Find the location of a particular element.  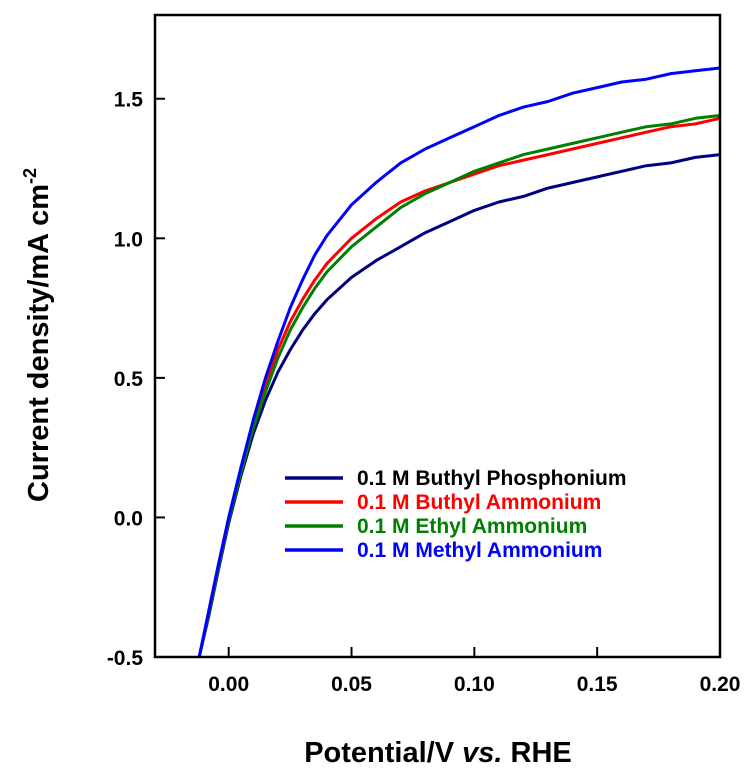

y-tick-label: 0.5 is located at coordinates (129, 379).